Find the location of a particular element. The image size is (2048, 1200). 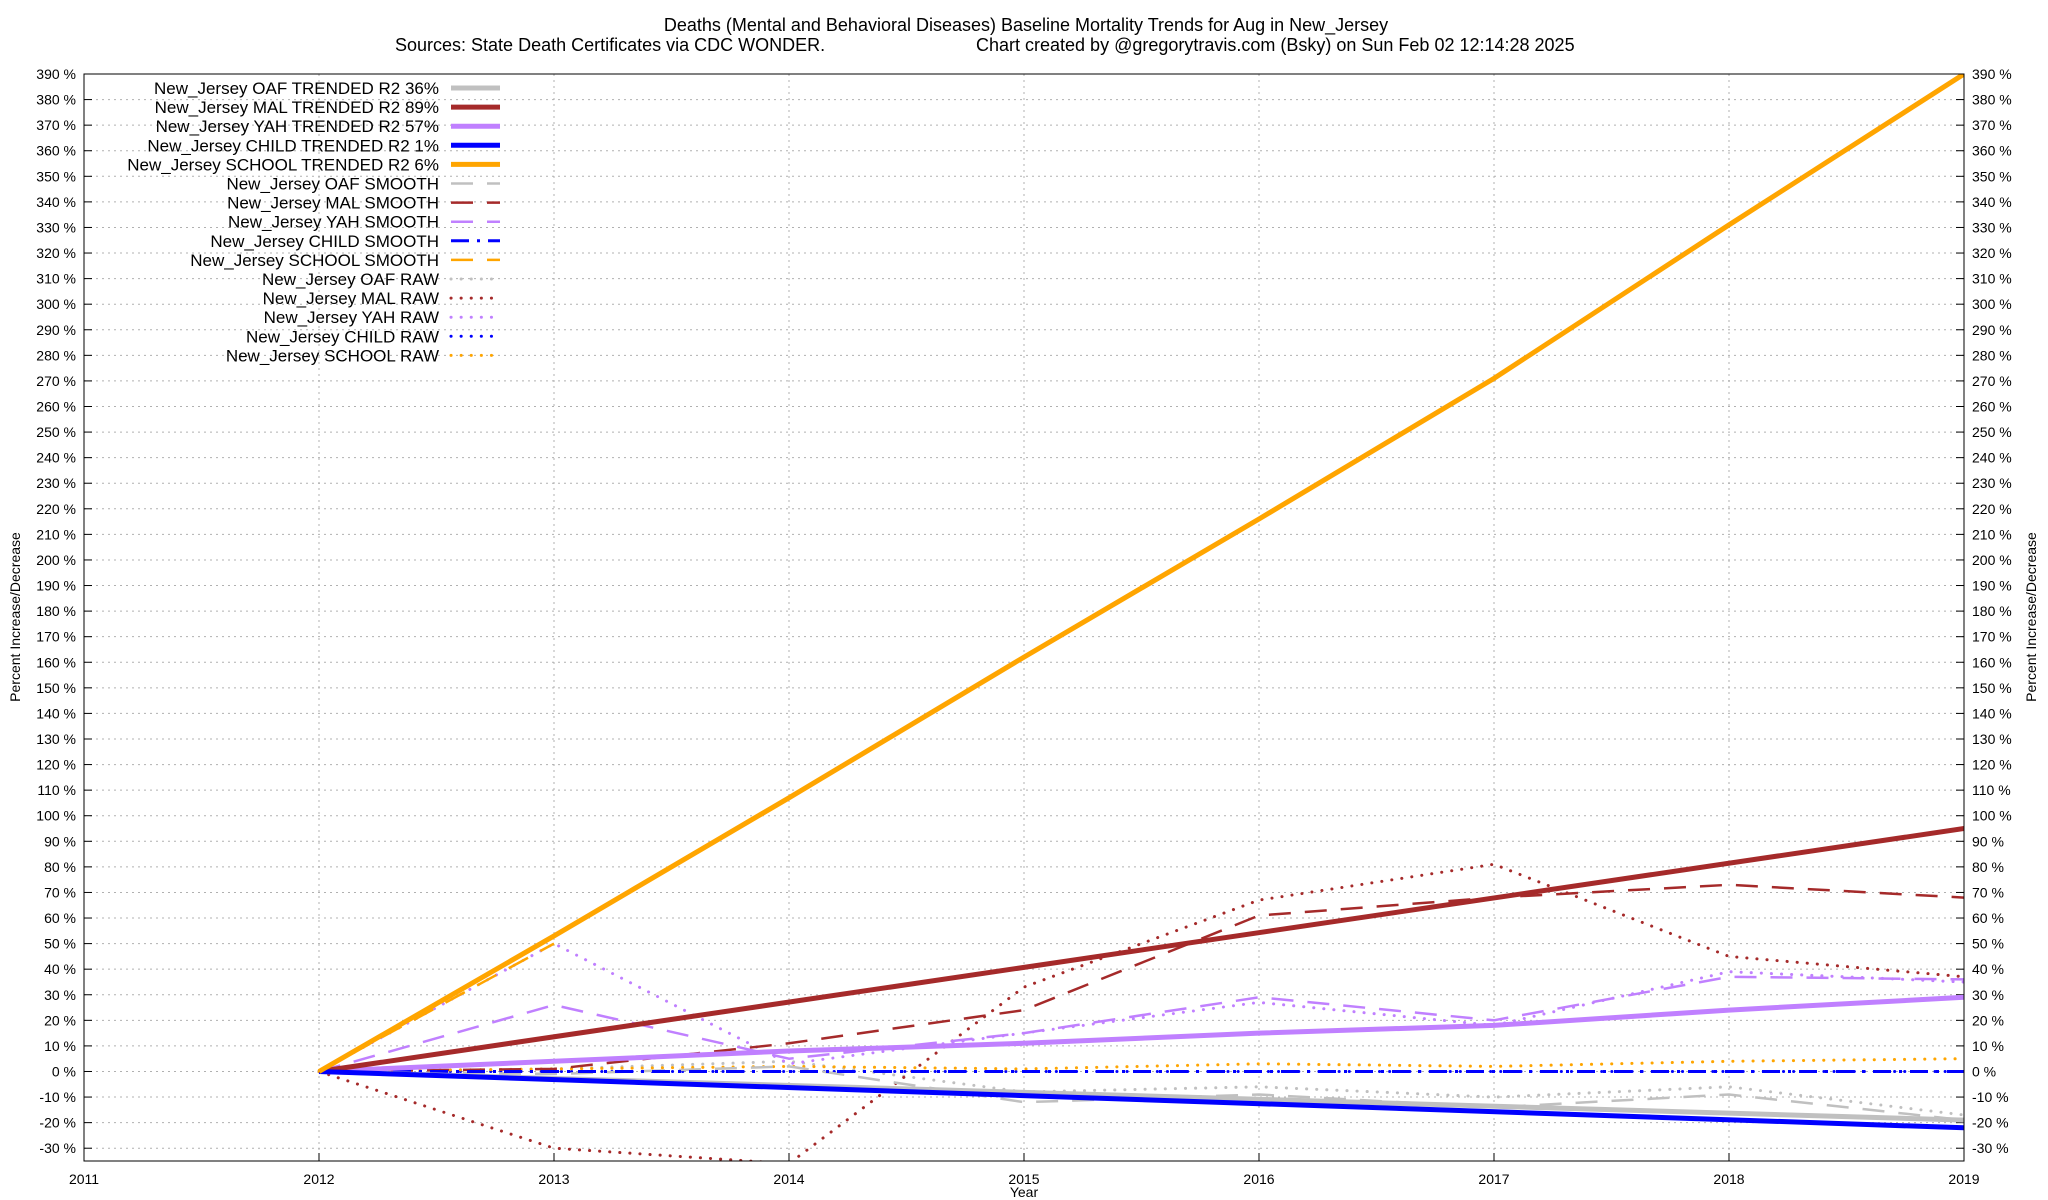

y2-tick-label: 170 % is located at coordinates (1992, 637).